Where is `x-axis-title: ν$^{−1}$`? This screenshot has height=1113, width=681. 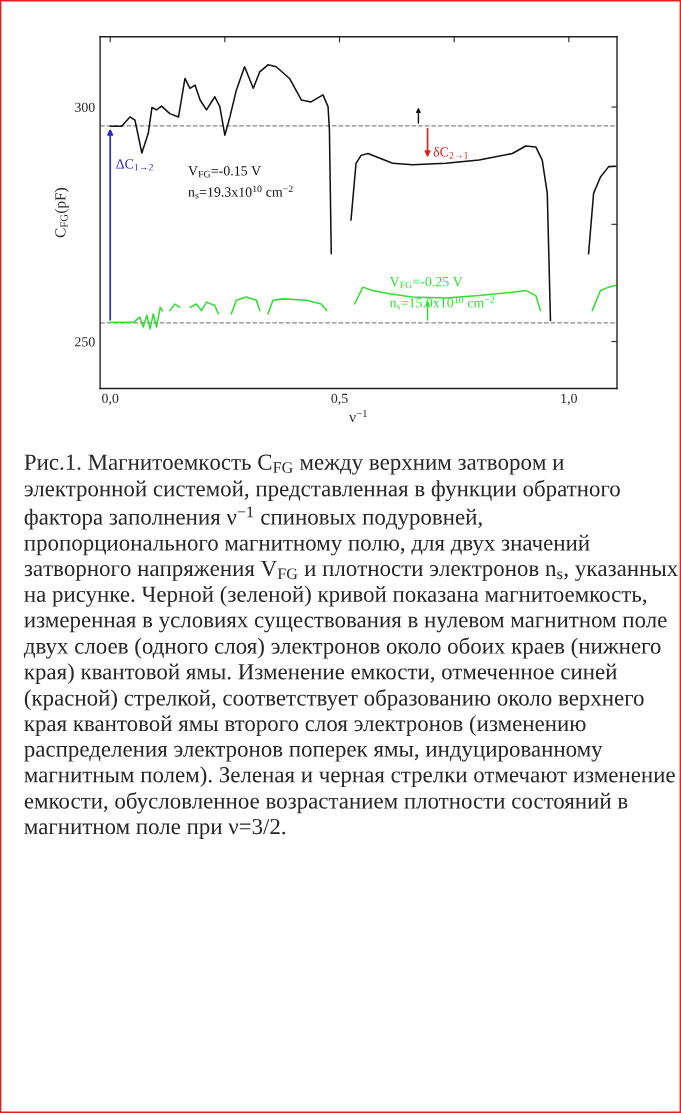
x-axis-title: ν$^{−1}$ is located at coordinates (358, 416).